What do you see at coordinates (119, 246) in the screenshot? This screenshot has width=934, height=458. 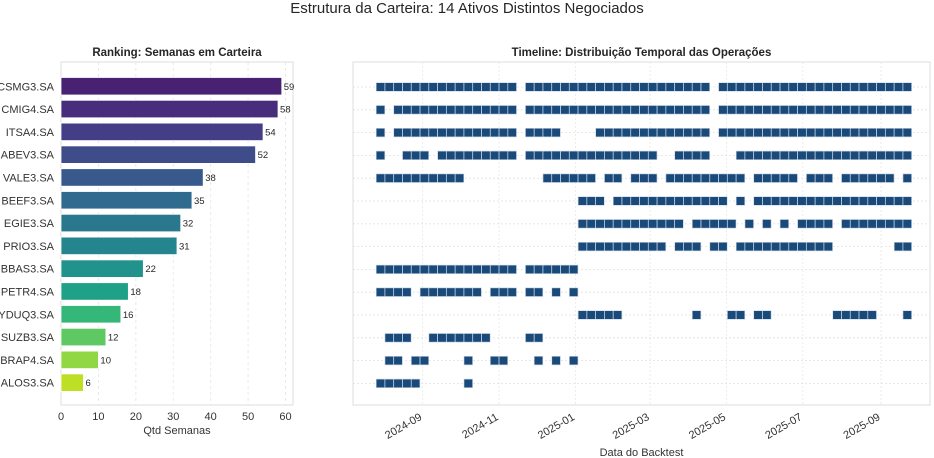 I see `bar-prio3-sa` at bounding box center [119, 246].